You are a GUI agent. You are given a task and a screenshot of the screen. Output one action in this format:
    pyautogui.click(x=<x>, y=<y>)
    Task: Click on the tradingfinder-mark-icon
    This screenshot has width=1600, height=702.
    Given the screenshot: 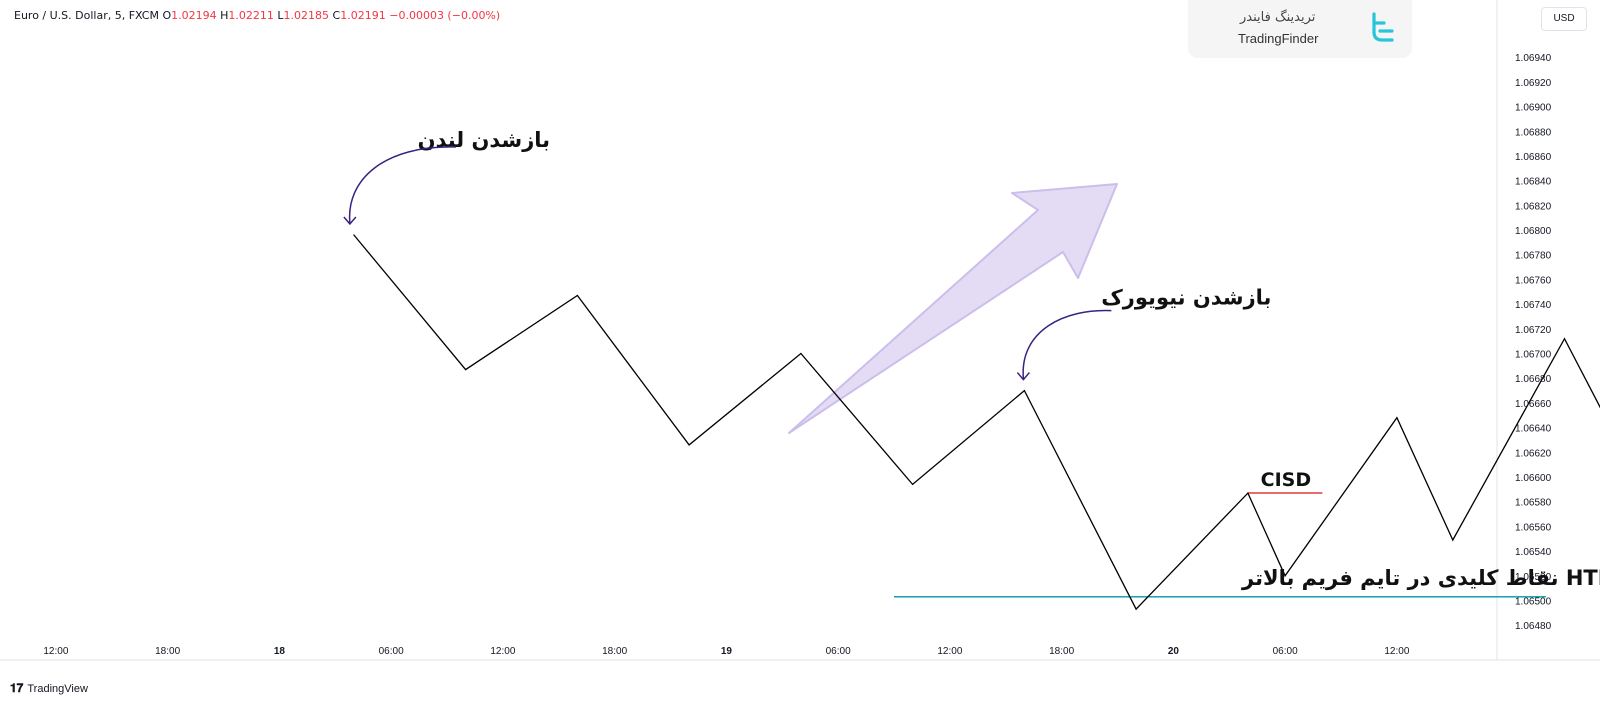 What is the action you would take?
    pyautogui.click(x=1383, y=27)
    